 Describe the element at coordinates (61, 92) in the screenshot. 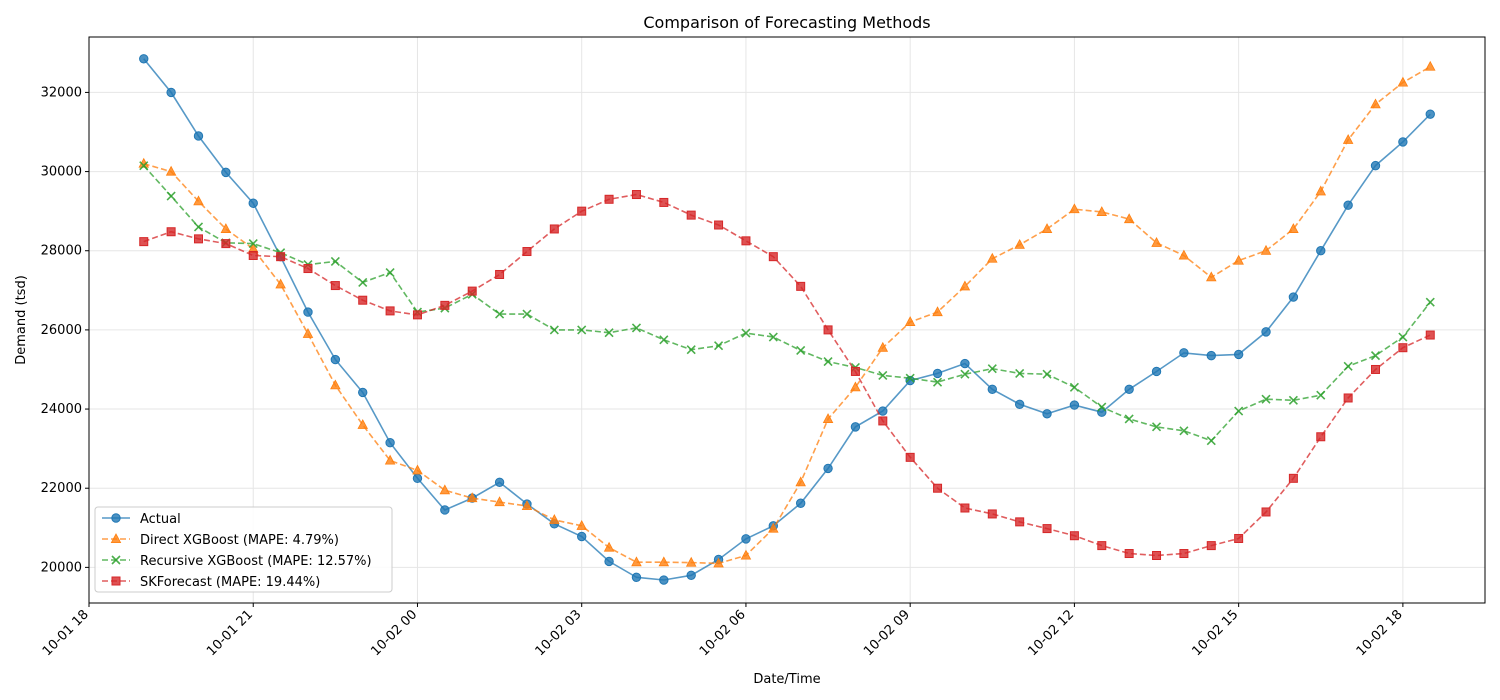

I see `y-tick-label: 32000` at that location.